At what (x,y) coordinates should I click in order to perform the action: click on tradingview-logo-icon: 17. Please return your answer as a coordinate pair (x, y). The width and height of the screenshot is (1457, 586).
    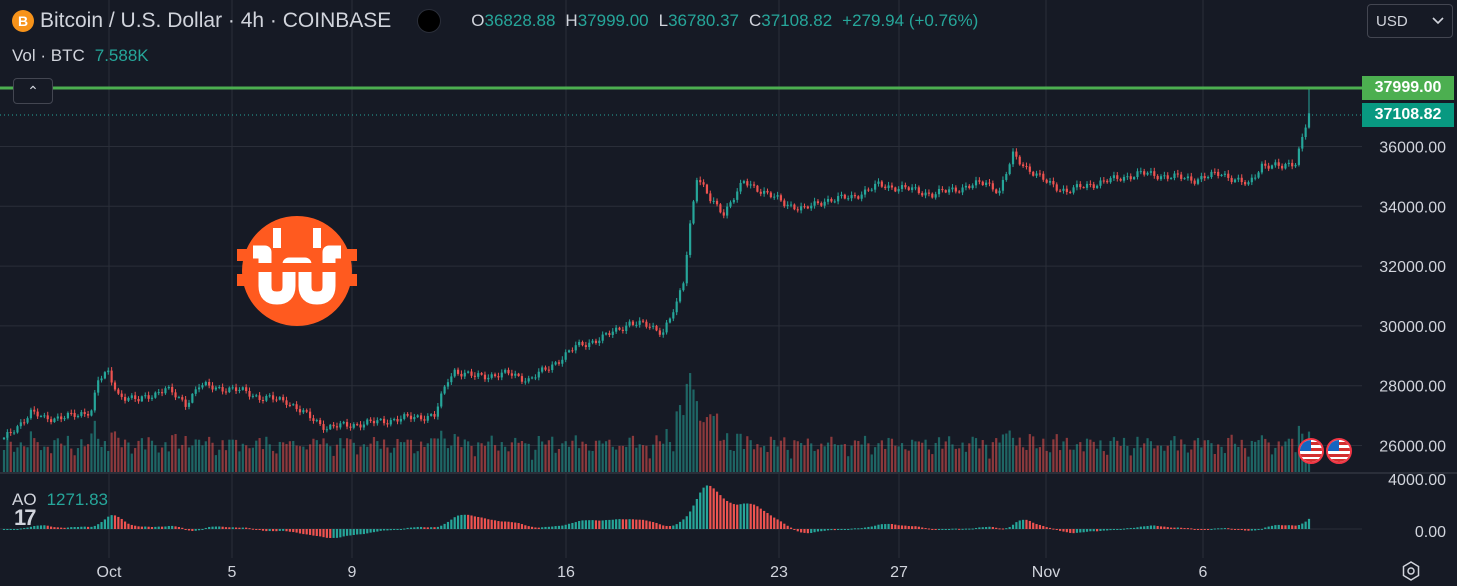
    Looking at the image, I should click on (25, 517).